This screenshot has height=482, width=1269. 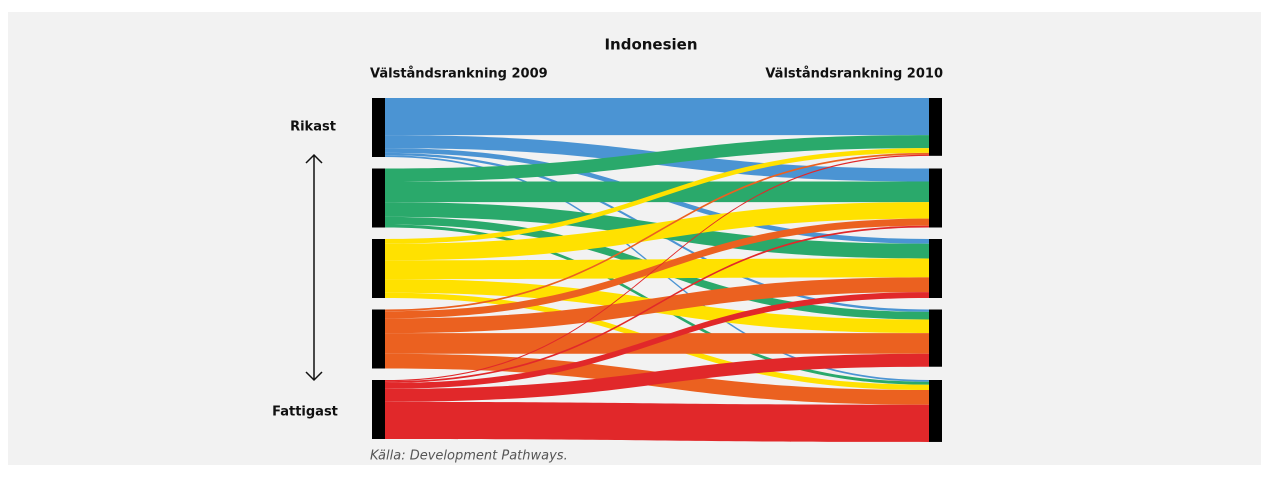 What do you see at coordinates (650, 45) in the screenshot?
I see `chart-title: Indonesien` at bounding box center [650, 45].